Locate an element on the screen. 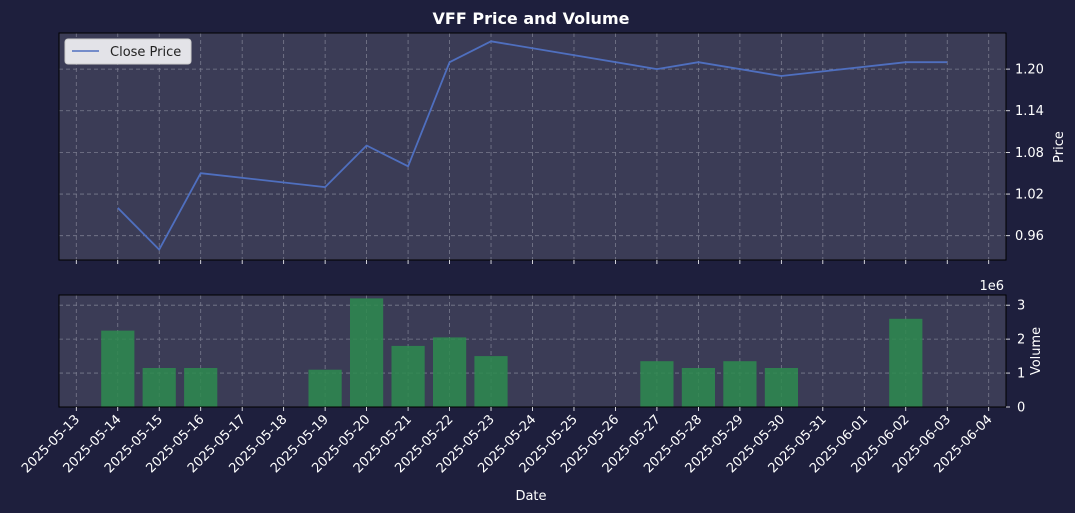 The image size is (1075, 513). price-x-ticks is located at coordinates (532, 262).